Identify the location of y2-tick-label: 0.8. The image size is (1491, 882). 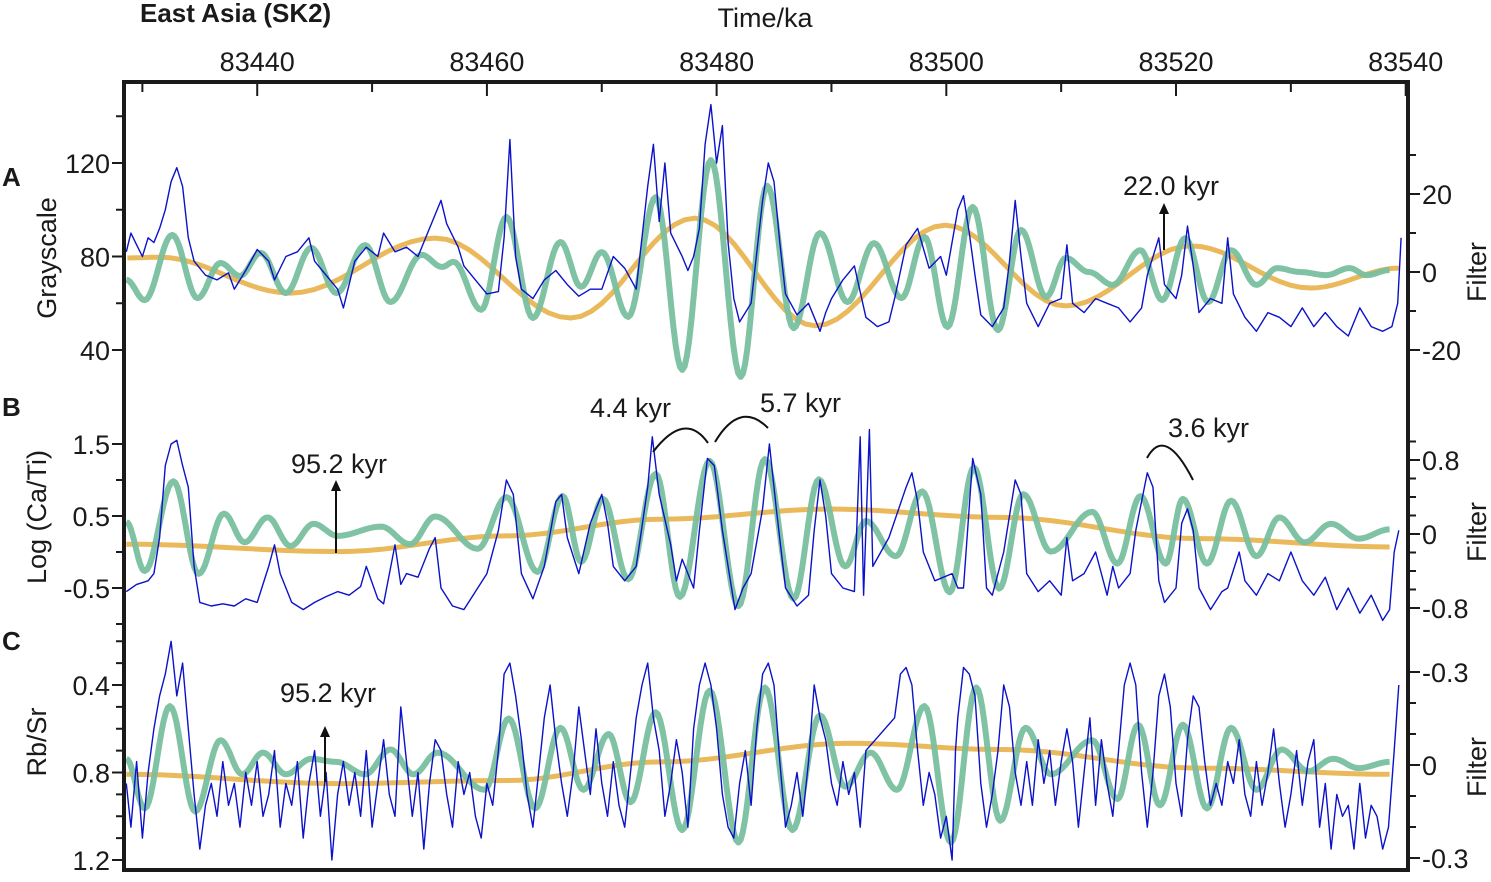
(1441, 461).